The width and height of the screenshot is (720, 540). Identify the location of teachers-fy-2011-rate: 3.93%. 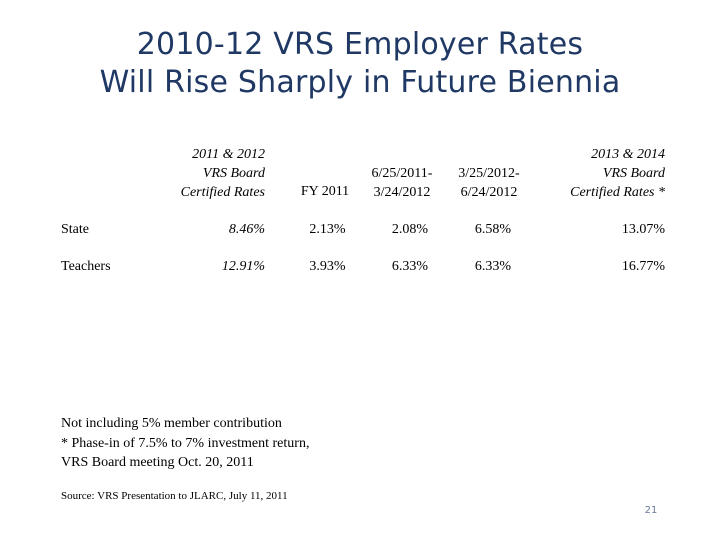
(327, 266).